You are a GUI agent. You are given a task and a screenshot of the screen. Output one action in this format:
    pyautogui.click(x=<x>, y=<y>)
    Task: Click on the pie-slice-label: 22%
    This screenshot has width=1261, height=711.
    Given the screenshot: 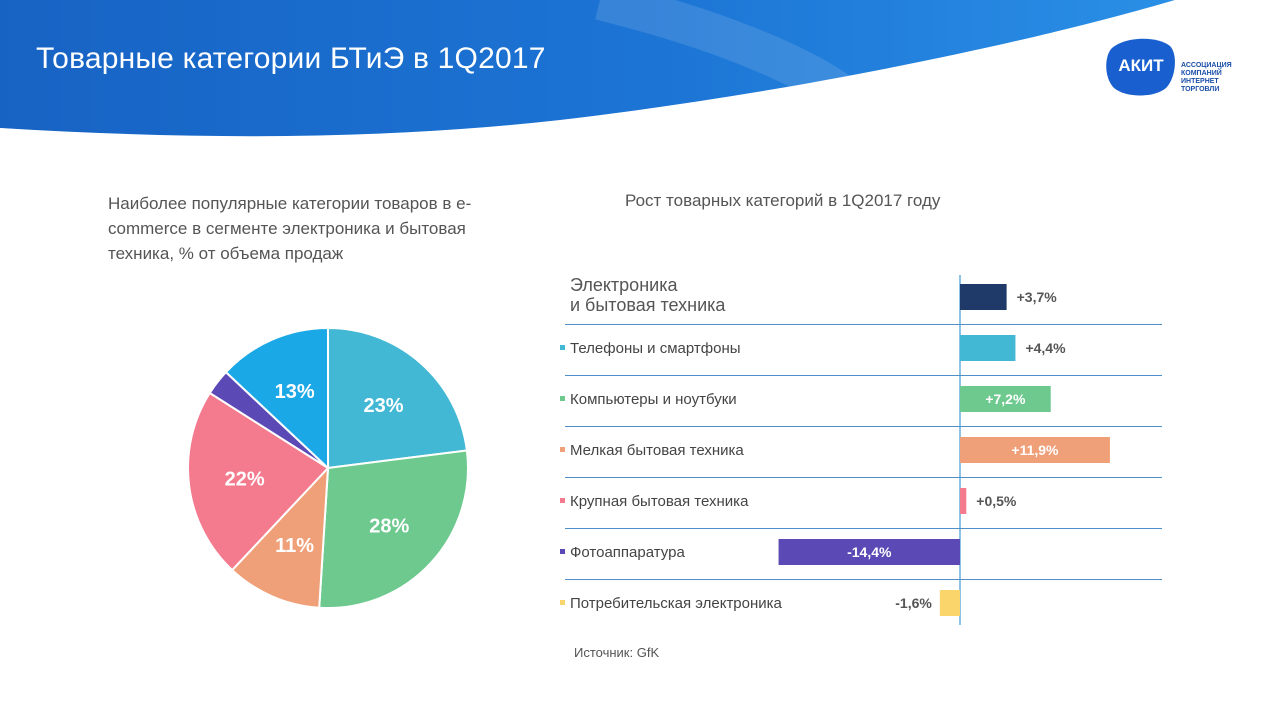 What is the action you would take?
    pyautogui.click(x=245, y=480)
    